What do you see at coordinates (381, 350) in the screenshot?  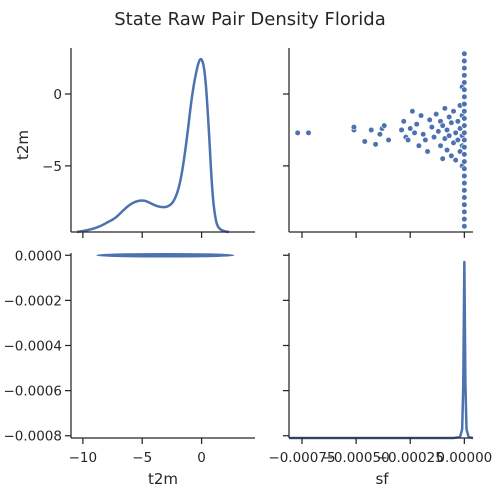 I see `sf-density-curve` at bounding box center [381, 350].